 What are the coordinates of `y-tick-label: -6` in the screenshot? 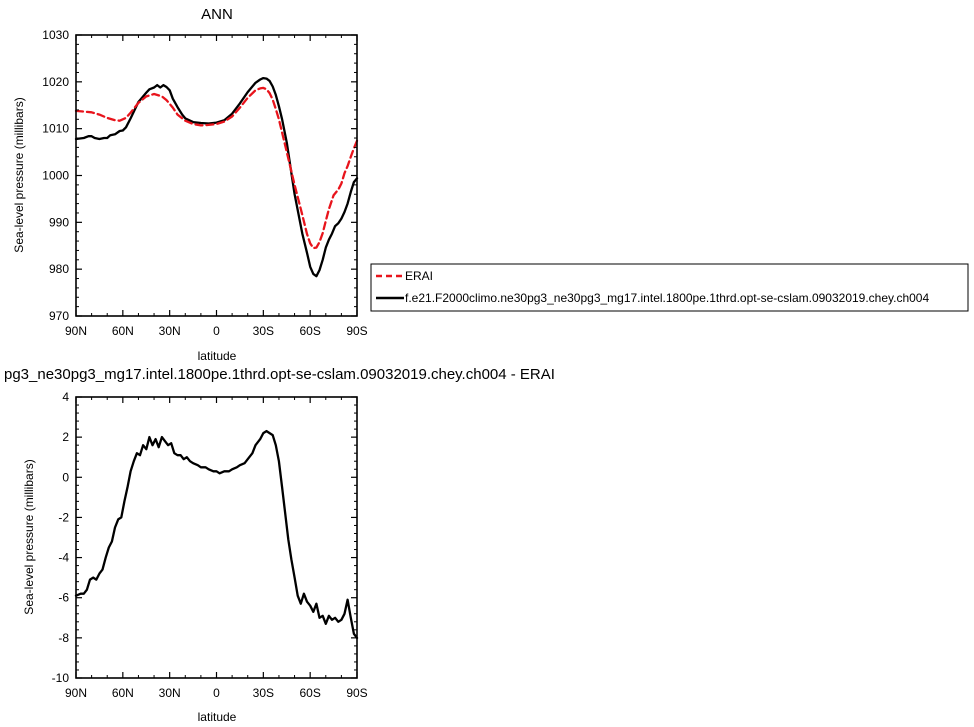 It's located at (63, 598).